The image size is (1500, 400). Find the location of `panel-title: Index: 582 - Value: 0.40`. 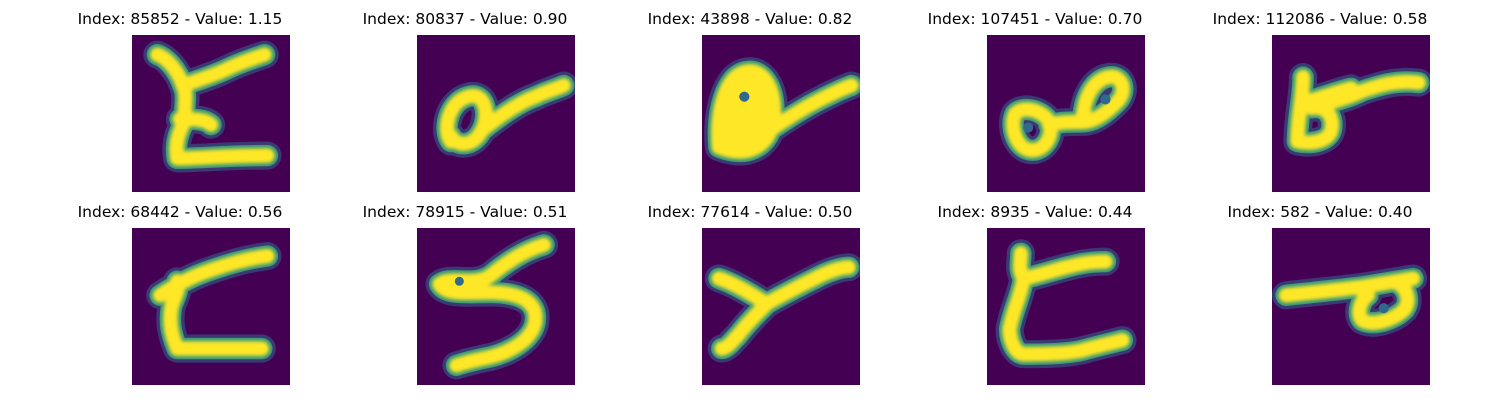

panel-title: Index: 582 - Value: 0.40 is located at coordinates (1320, 212).